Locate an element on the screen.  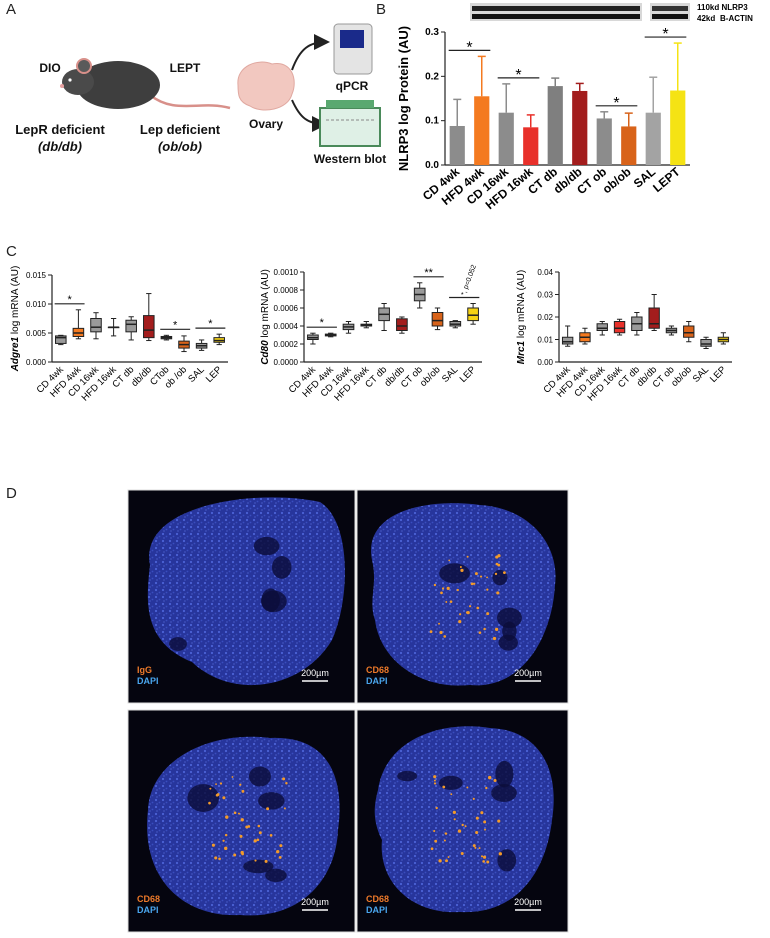
genotype-label: (ob/ob) is located at coordinates (180, 146).